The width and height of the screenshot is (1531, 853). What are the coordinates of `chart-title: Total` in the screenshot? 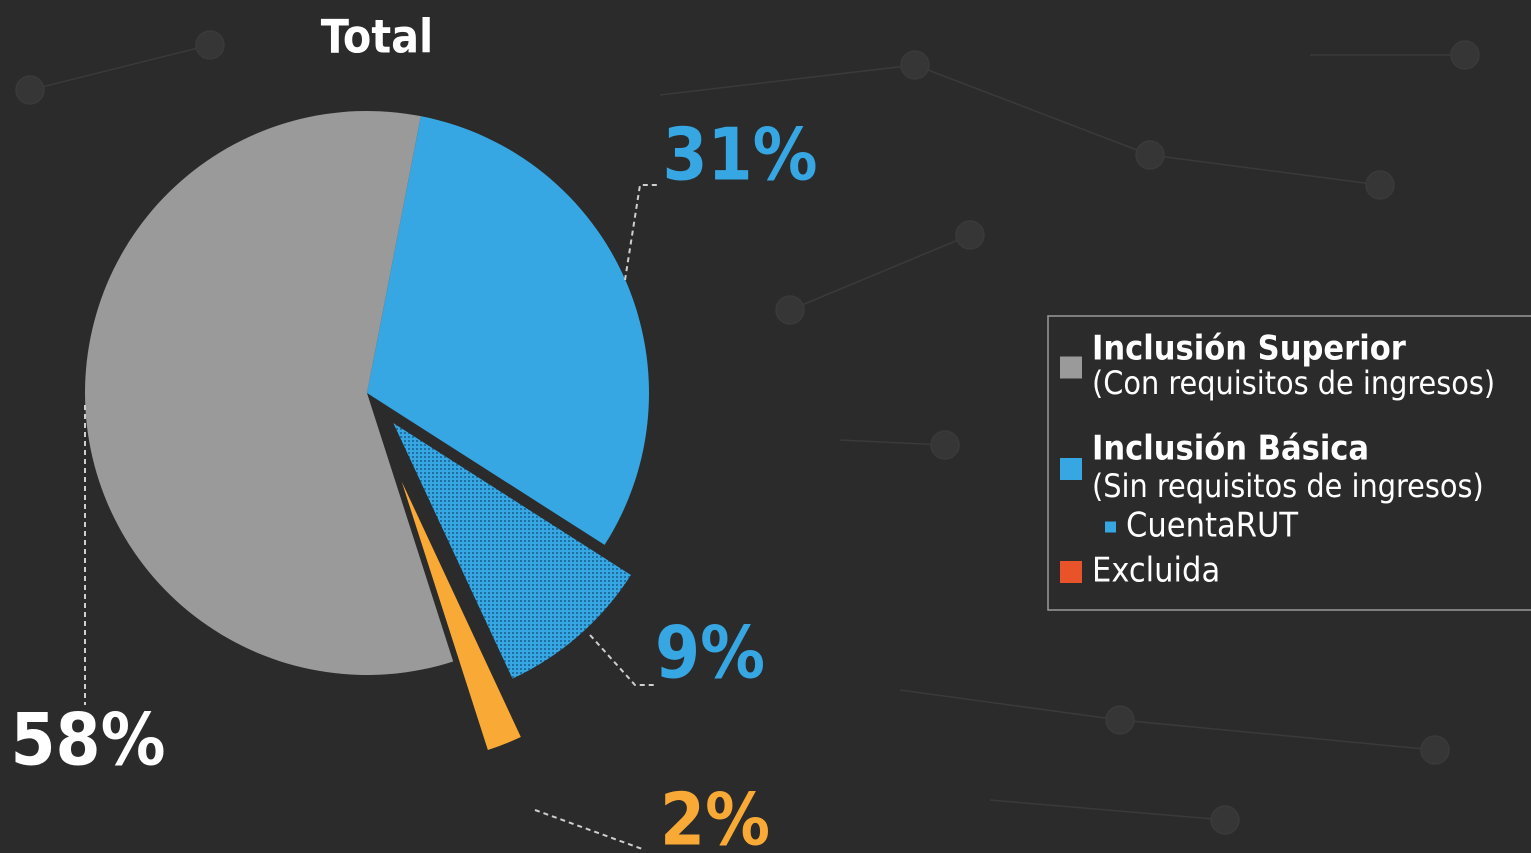 It's located at (377, 37).